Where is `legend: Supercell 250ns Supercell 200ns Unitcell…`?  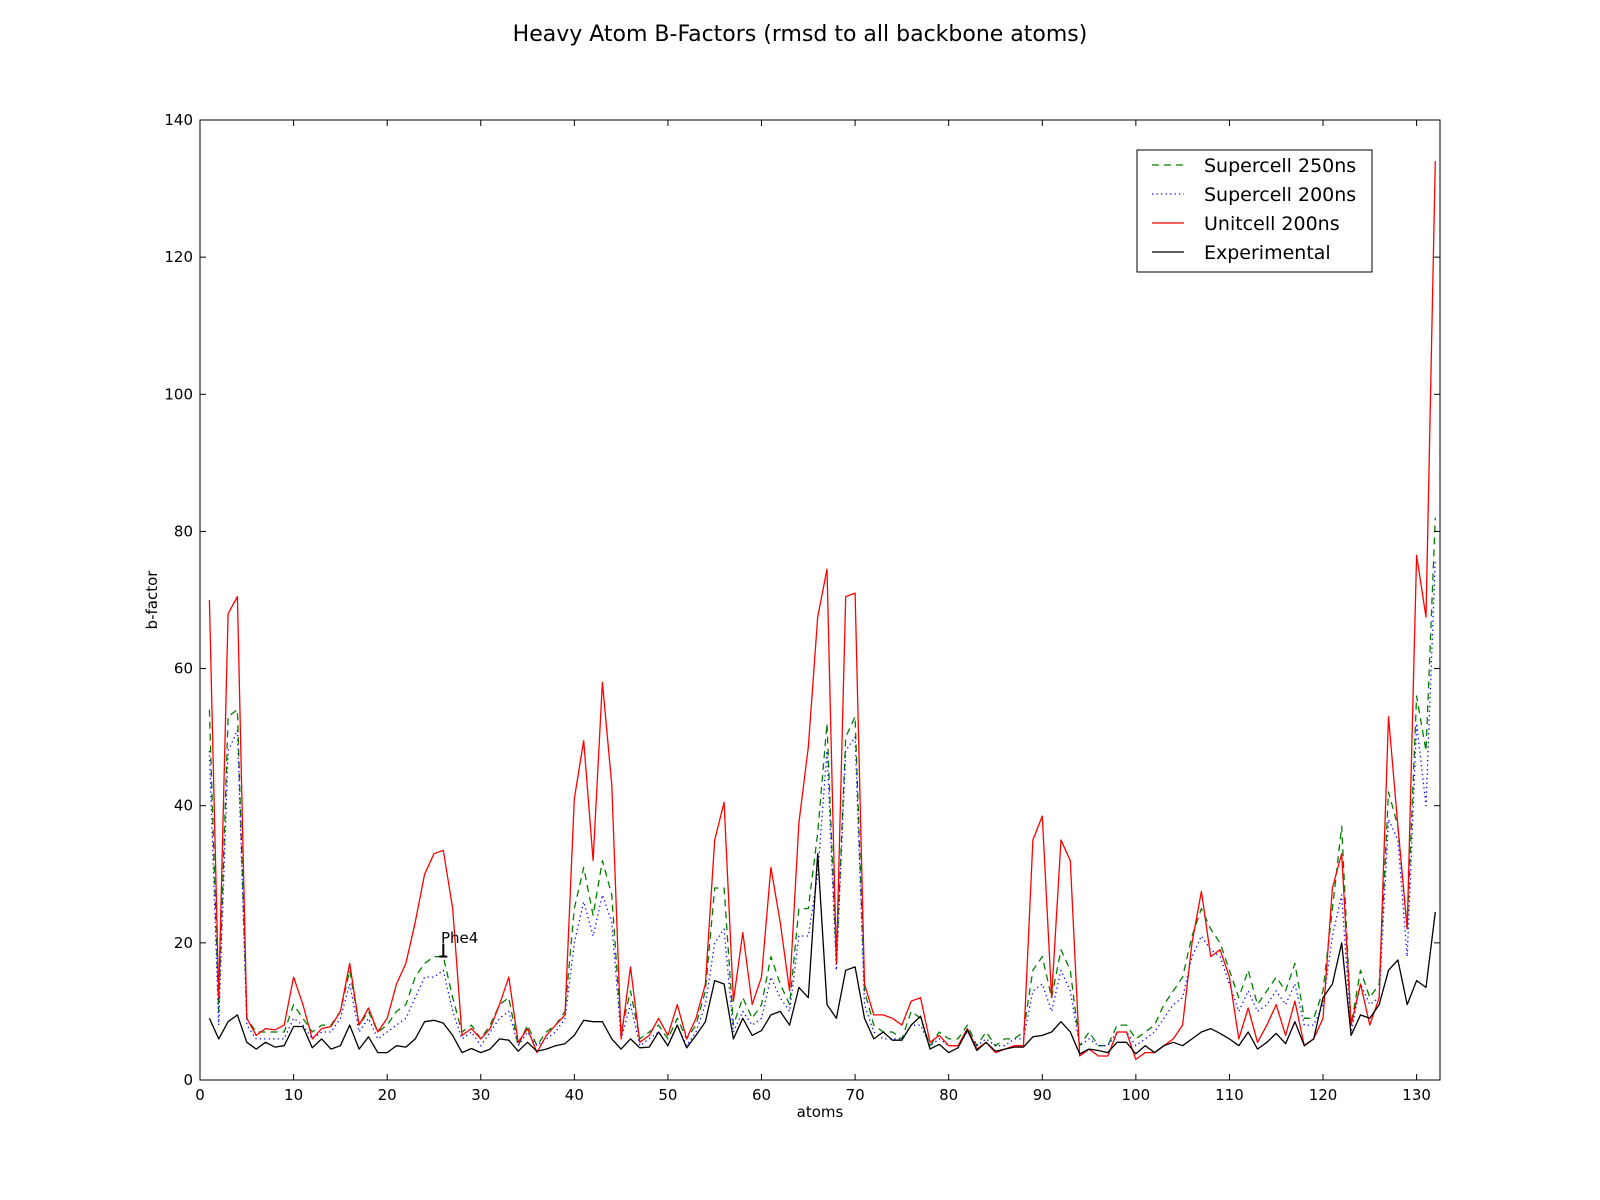
legend: Supercell 250ns Supercell 200ns Unitcell… is located at coordinates (1254, 211).